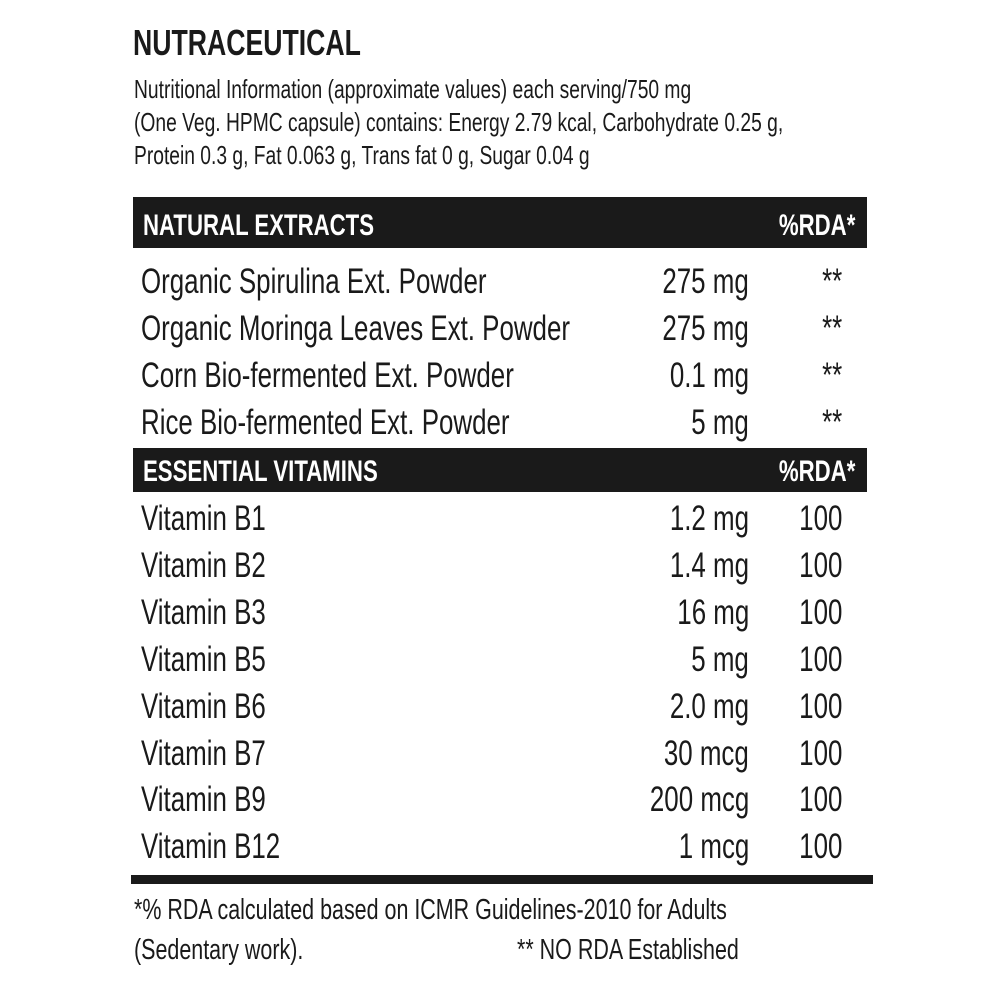  I want to click on table-row: Vitamin B1 1.2 mg 100, so click(500, 522).